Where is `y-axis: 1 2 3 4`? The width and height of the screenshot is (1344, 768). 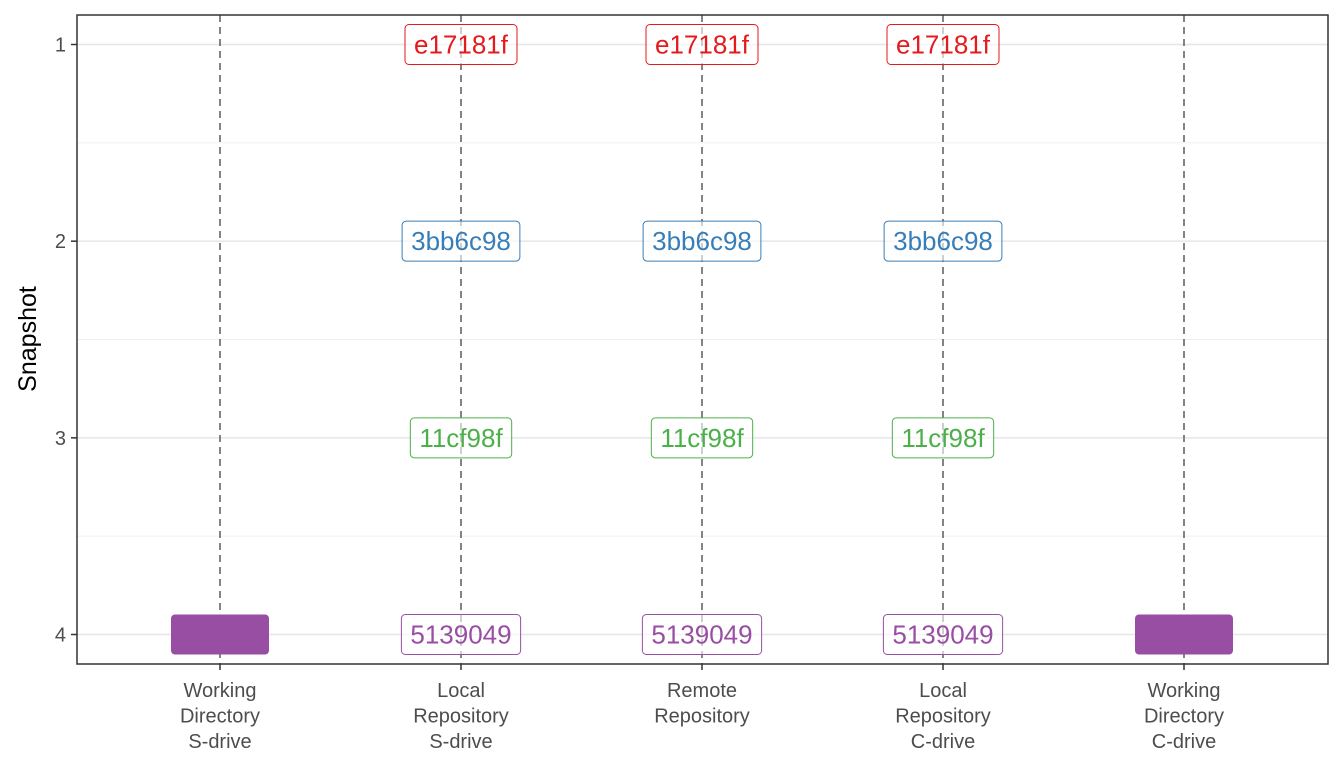 y-axis: 1 2 3 4 is located at coordinates (66, 341).